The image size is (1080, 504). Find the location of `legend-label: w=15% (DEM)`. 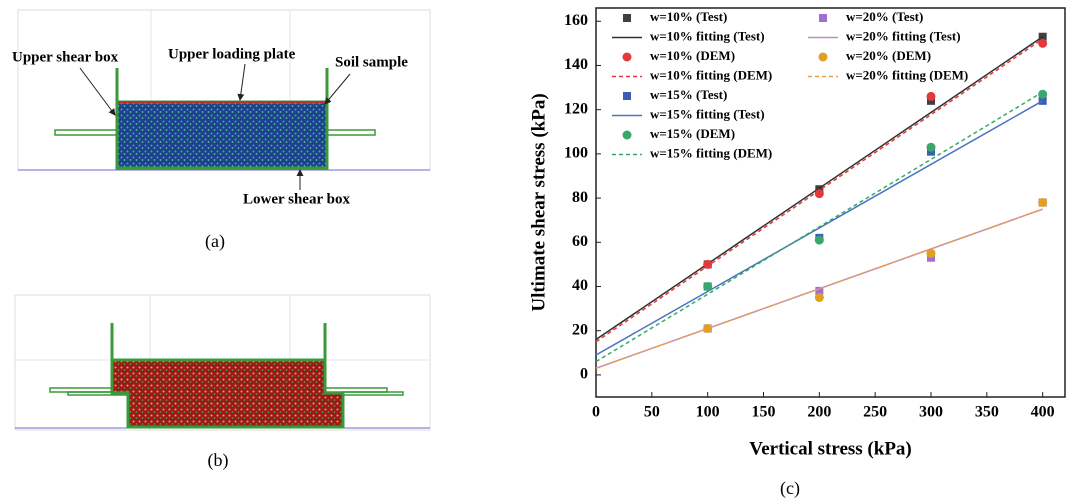

legend-label: w=15% (DEM) is located at coordinates (692, 133).